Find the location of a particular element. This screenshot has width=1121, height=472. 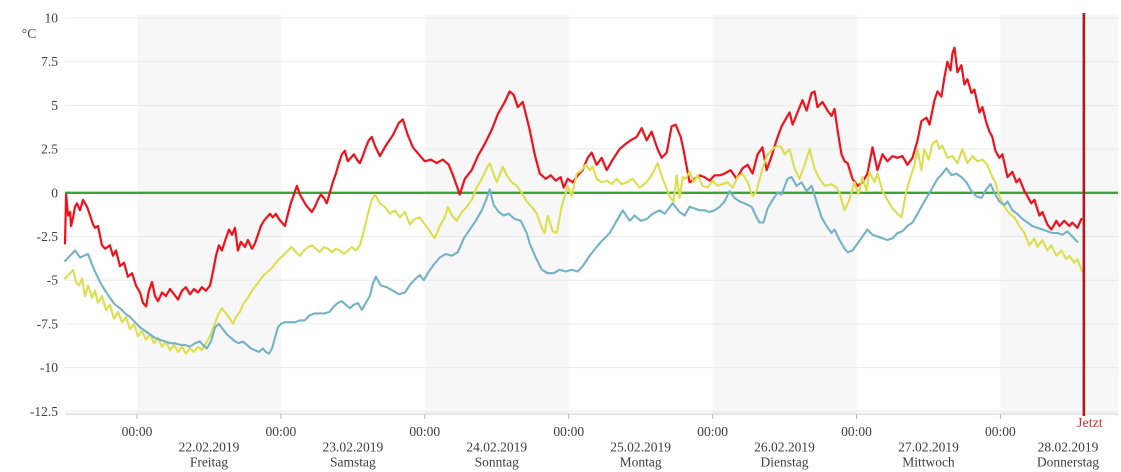

day-name-label: Samstag is located at coordinates (353, 462).